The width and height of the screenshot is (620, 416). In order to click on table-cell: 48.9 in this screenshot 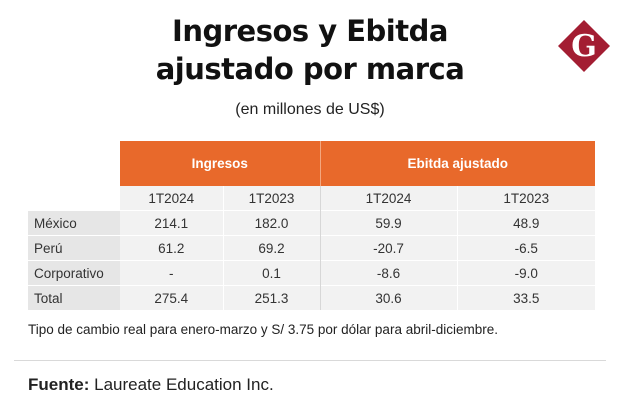, I will do `click(525, 223)`.